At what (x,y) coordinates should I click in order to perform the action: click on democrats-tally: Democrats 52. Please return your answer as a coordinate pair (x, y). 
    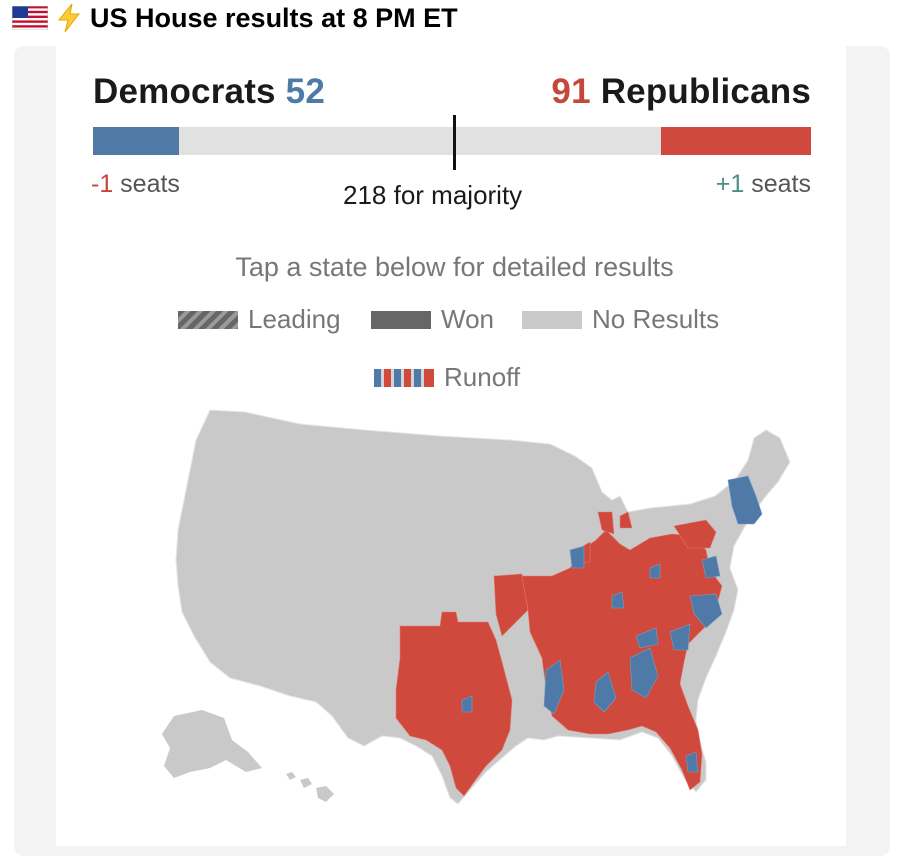
    Looking at the image, I should click on (209, 92).